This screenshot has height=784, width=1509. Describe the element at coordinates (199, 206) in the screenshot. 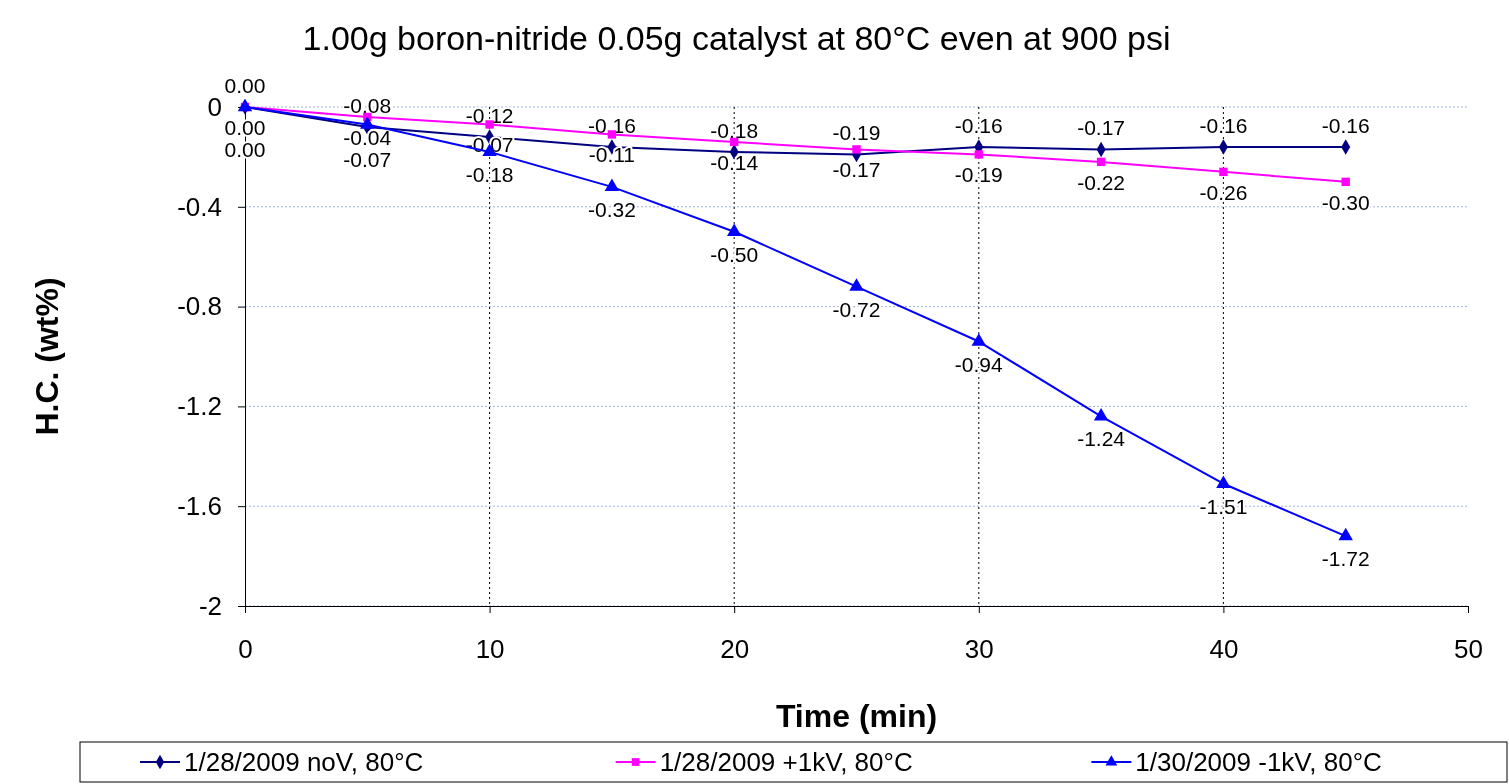

I see `y-tick-label: -0.4` at that location.